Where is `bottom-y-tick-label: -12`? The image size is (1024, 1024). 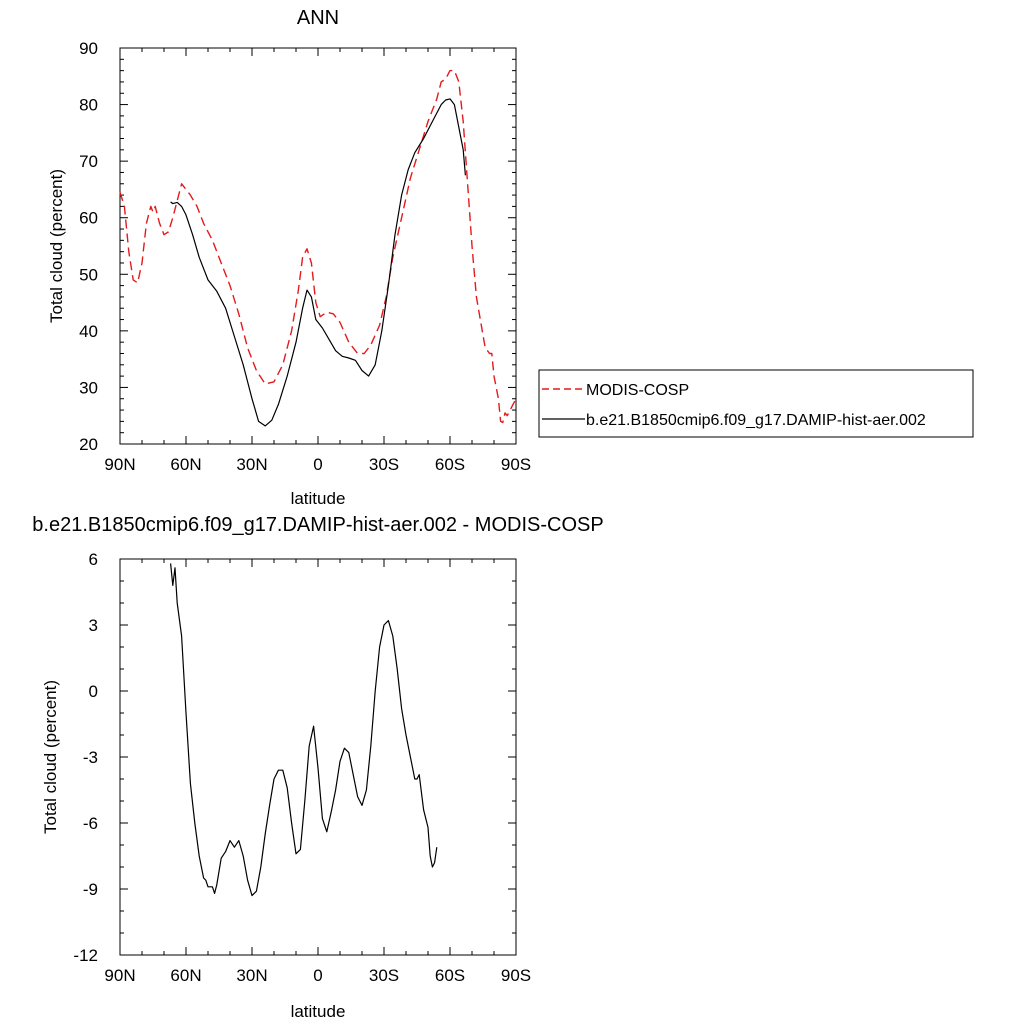
bottom-y-tick-label: -12 is located at coordinates (85, 955).